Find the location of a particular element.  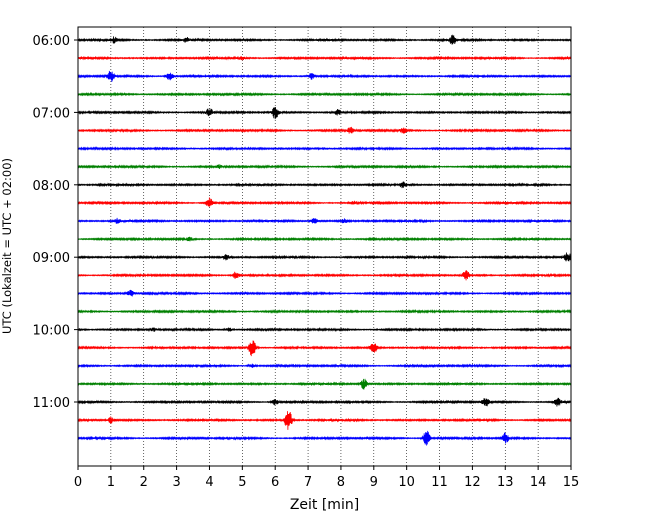

x-tick-label: 9 is located at coordinates (374, 482).